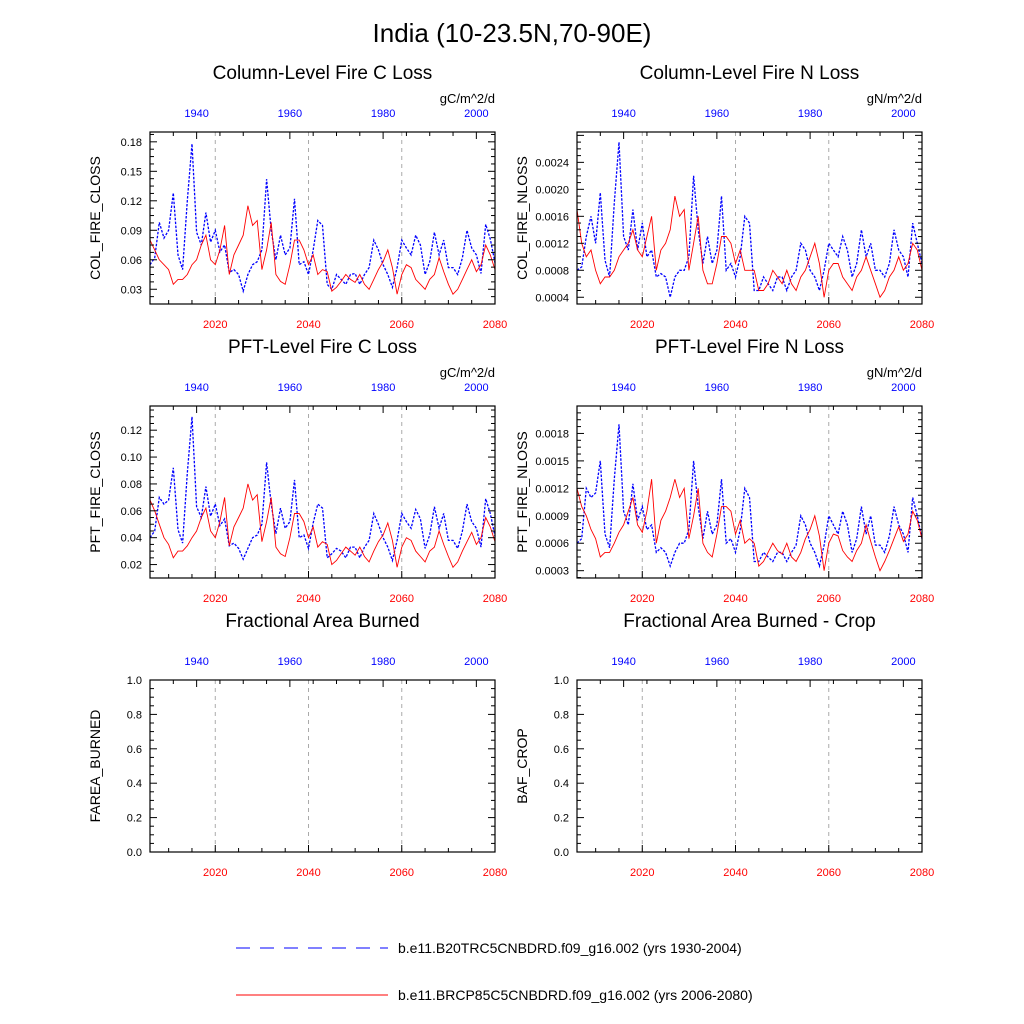 This screenshot has height=1024, width=1024. What do you see at coordinates (131, 485) in the screenshot?
I see `y-tick-label: 0.08` at bounding box center [131, 485].